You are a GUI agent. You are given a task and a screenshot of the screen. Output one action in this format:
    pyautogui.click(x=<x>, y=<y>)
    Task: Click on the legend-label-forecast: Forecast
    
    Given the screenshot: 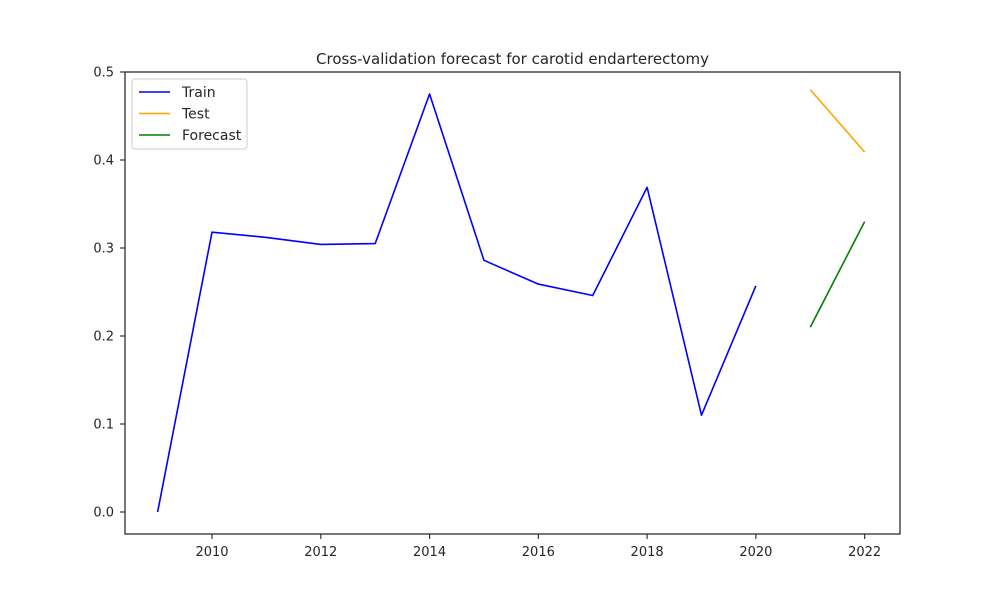 What is the action you would take?
    pyautogui.click(x=212, y=136)
    